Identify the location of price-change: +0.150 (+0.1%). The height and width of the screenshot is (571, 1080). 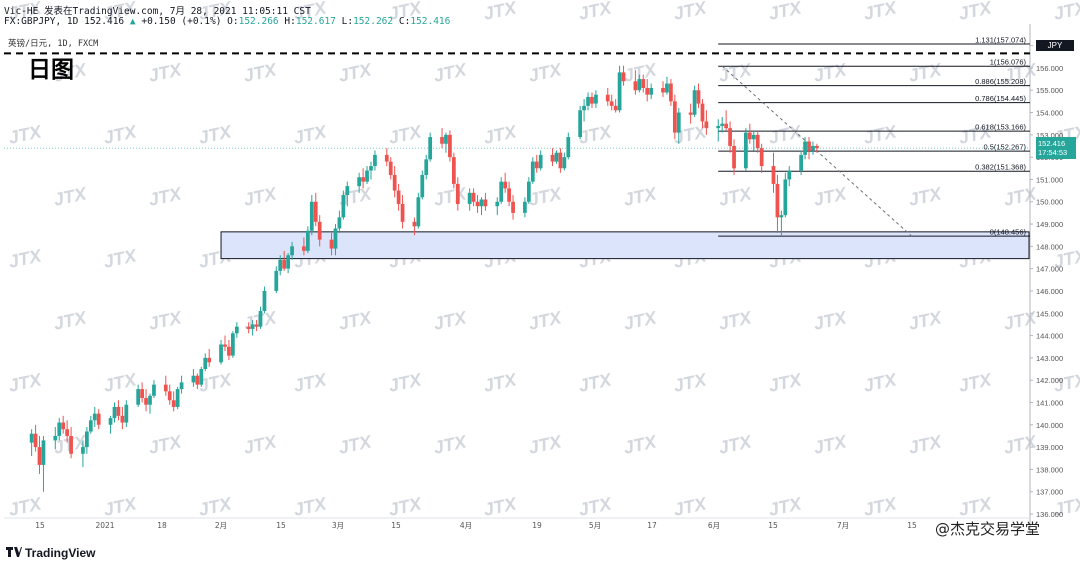
(181, 21).